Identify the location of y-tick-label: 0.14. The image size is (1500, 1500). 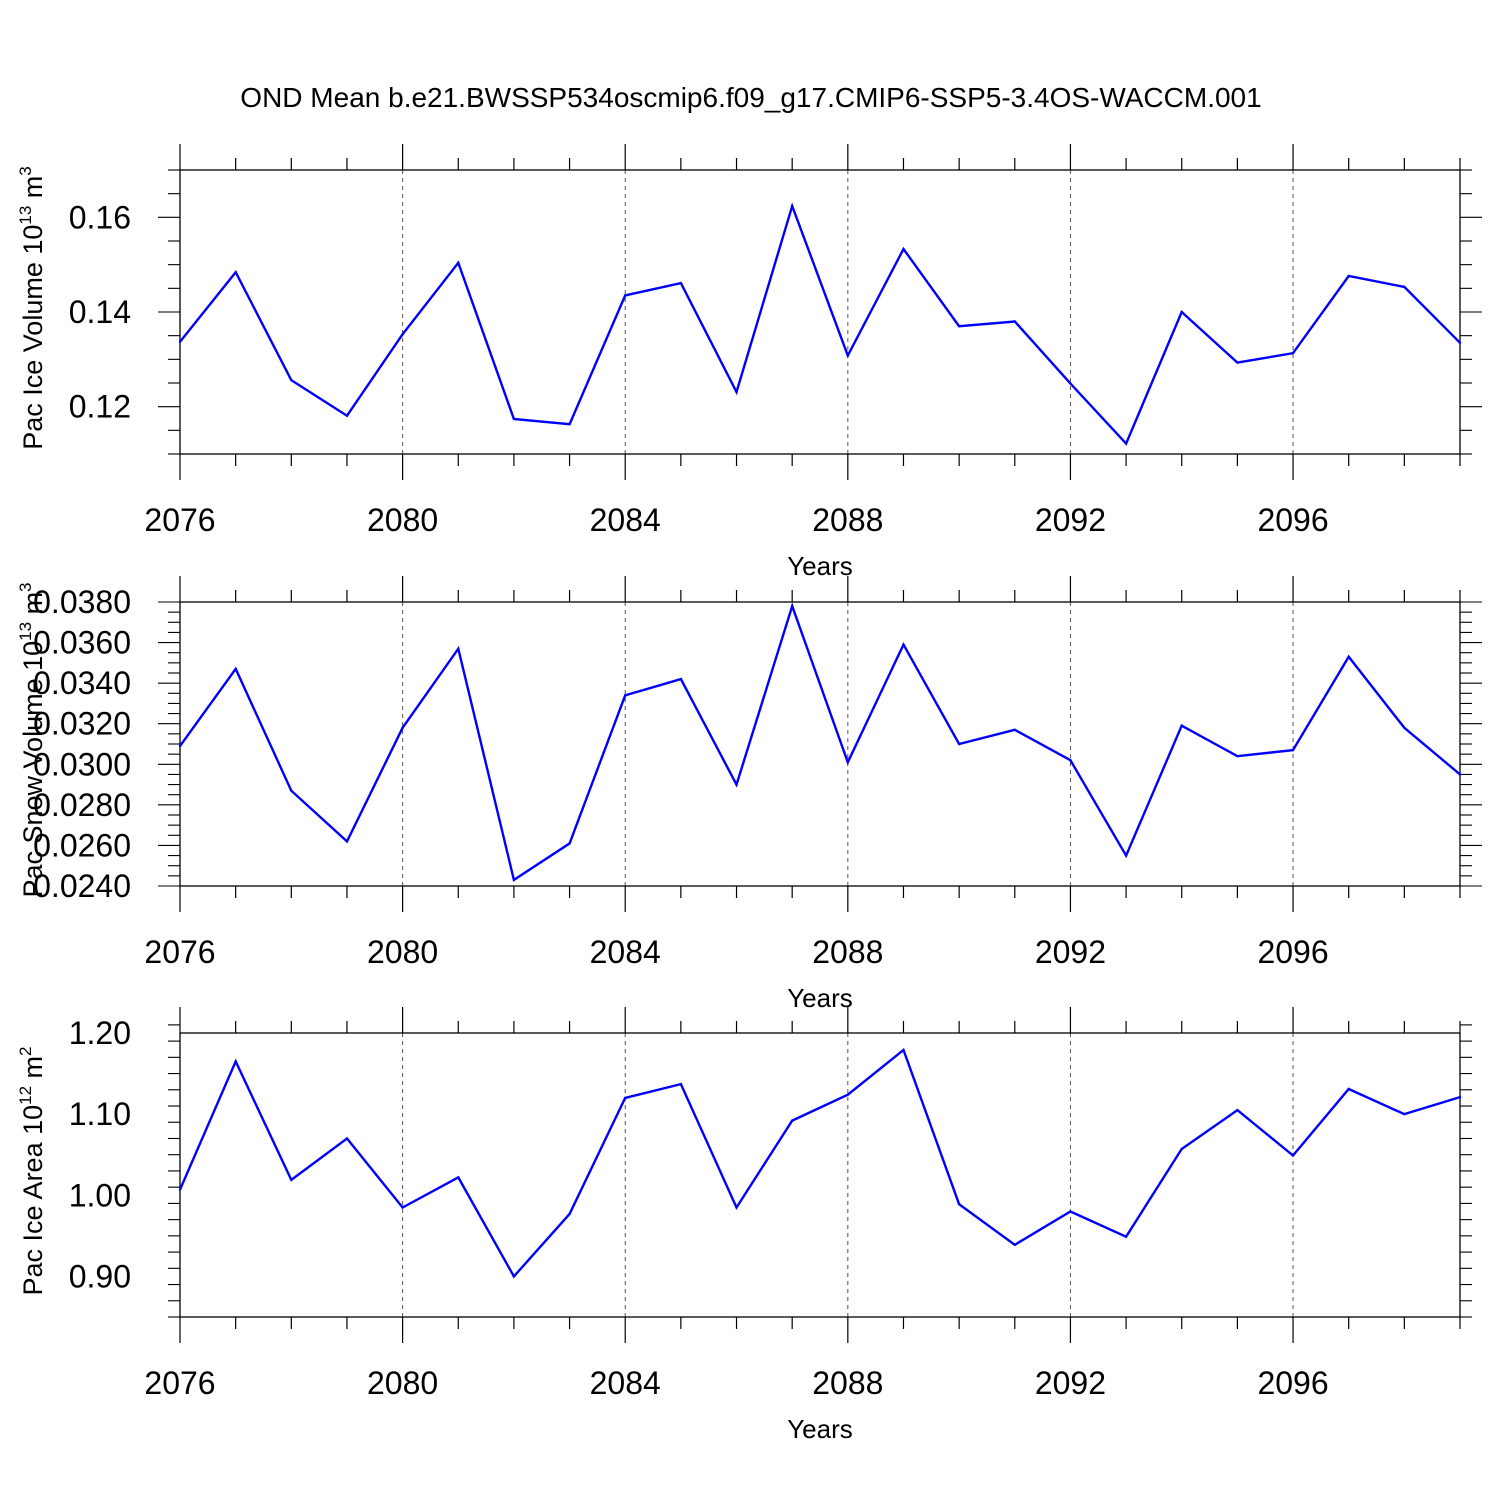
(100, 312).